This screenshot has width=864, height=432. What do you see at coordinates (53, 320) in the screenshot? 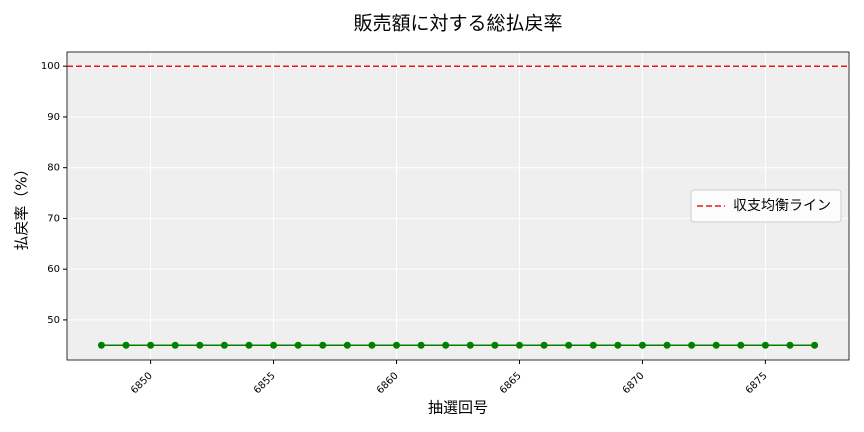
I see `y-tick-label: 50` at bounding box center [53, 320].